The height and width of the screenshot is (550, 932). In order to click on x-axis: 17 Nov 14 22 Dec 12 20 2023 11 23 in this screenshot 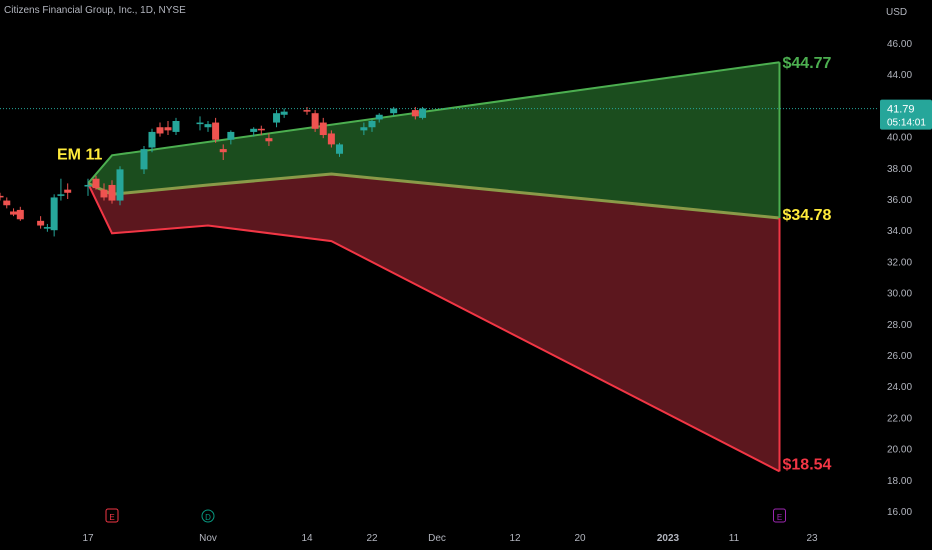, I will do `click(450, 538)`.